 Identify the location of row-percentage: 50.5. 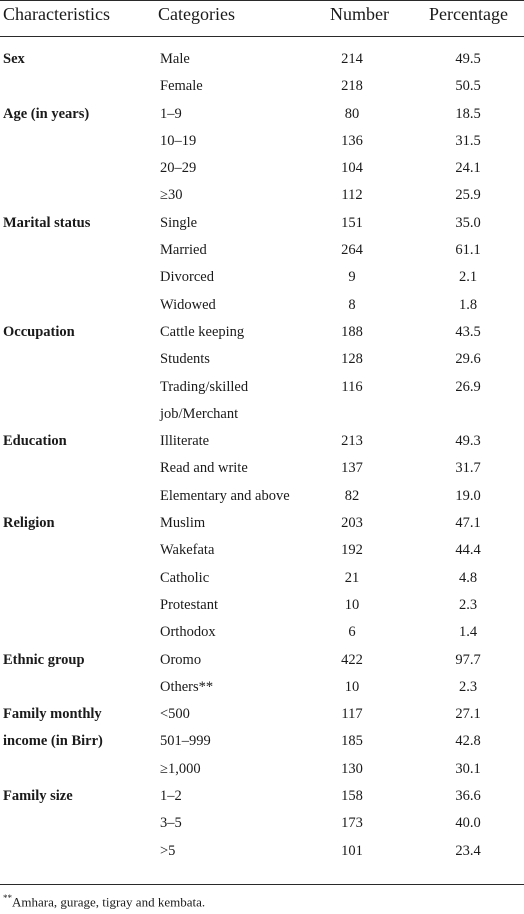
(468, 86).